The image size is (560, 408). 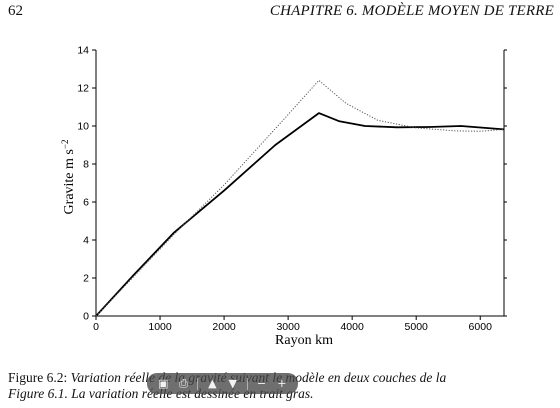 What do you see at coordinates (222, 383) in the screenshot?
I see `pdf-viewer-toolbar: ▣ ⎙ ▲ ▼ − +` at bounding box center [222, 383].